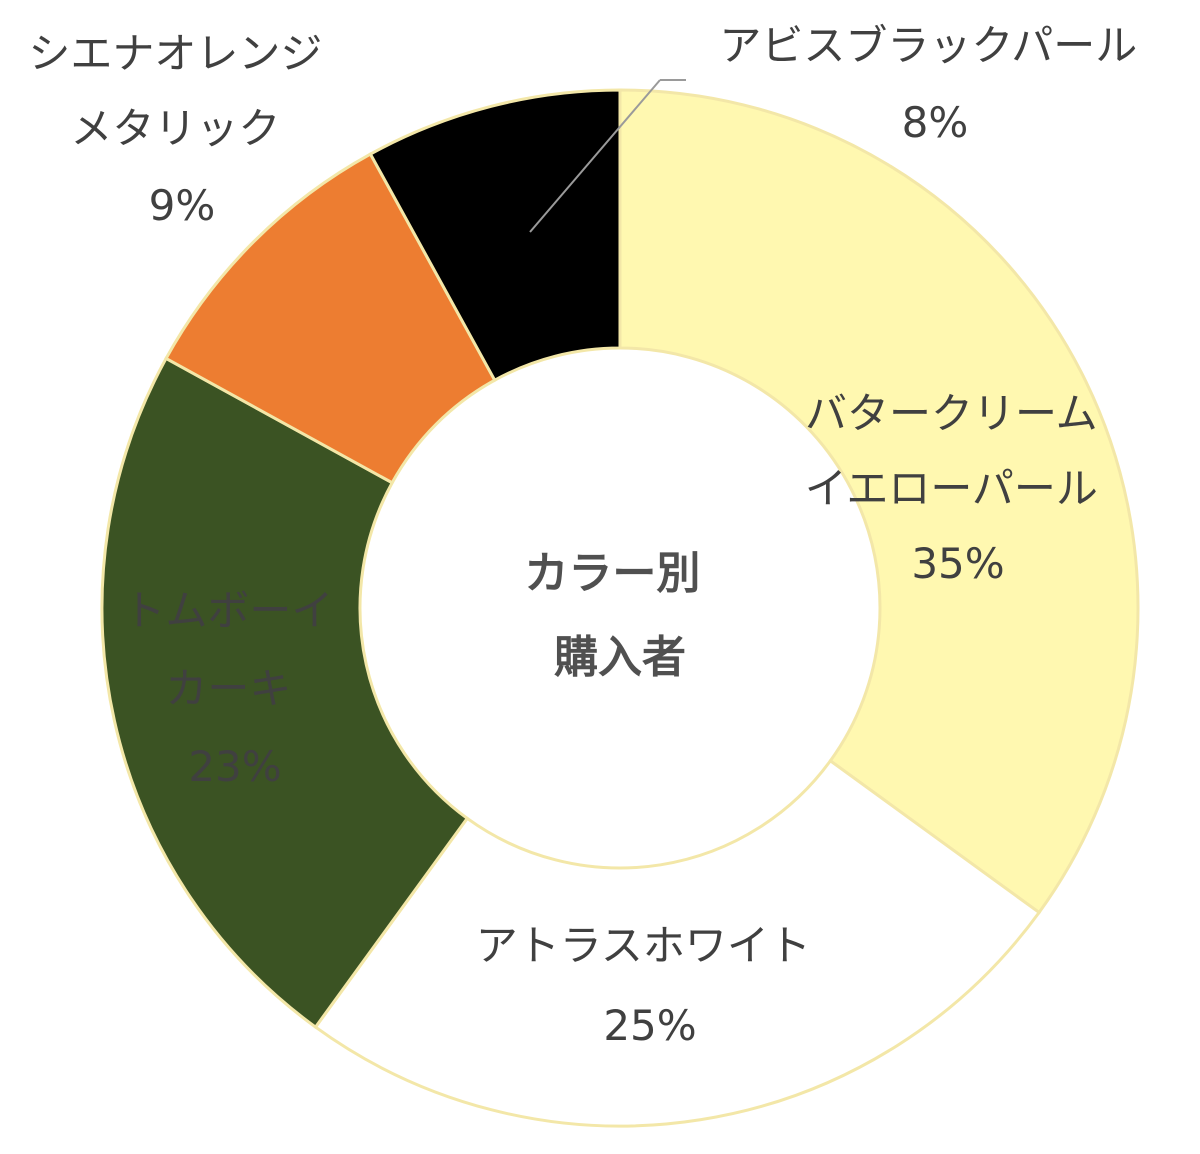  I want to click on slice-abyss-black, so click(495, 235).